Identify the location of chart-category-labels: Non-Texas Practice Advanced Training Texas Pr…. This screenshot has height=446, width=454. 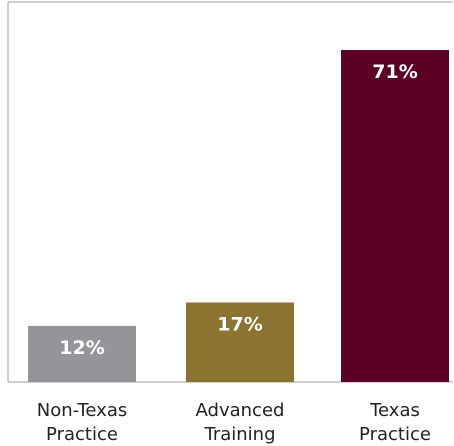
(234, 422).